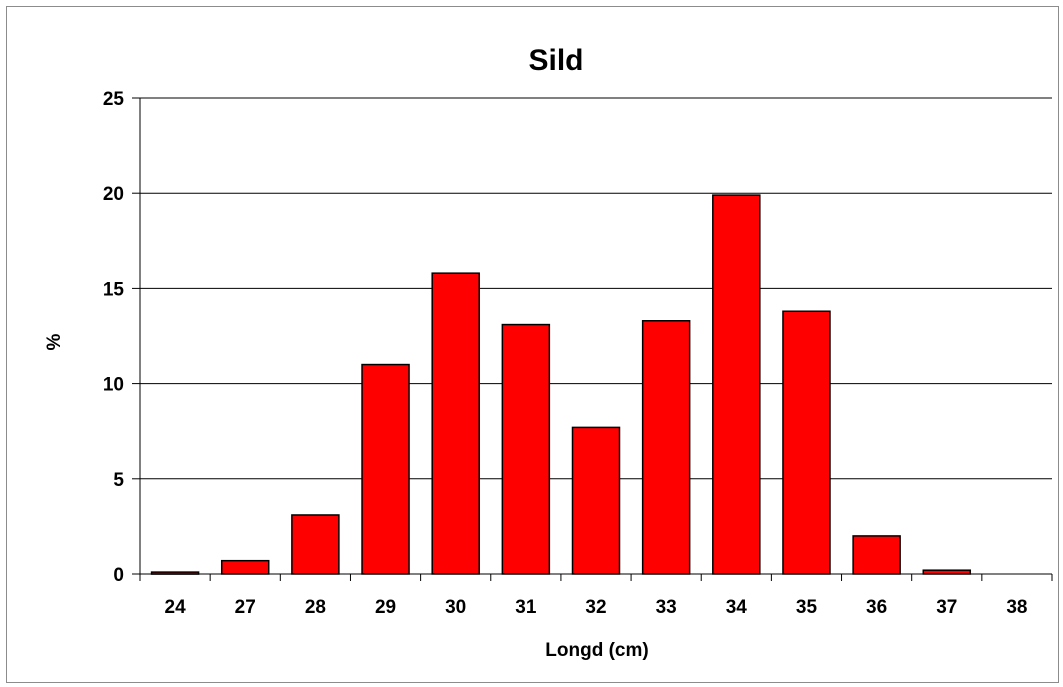 The image size is (1063, 687). I want to click on x-tick-labels: 24 27 28 29 30 31 32 33 34 35 36 37 38, so click(596, 607).